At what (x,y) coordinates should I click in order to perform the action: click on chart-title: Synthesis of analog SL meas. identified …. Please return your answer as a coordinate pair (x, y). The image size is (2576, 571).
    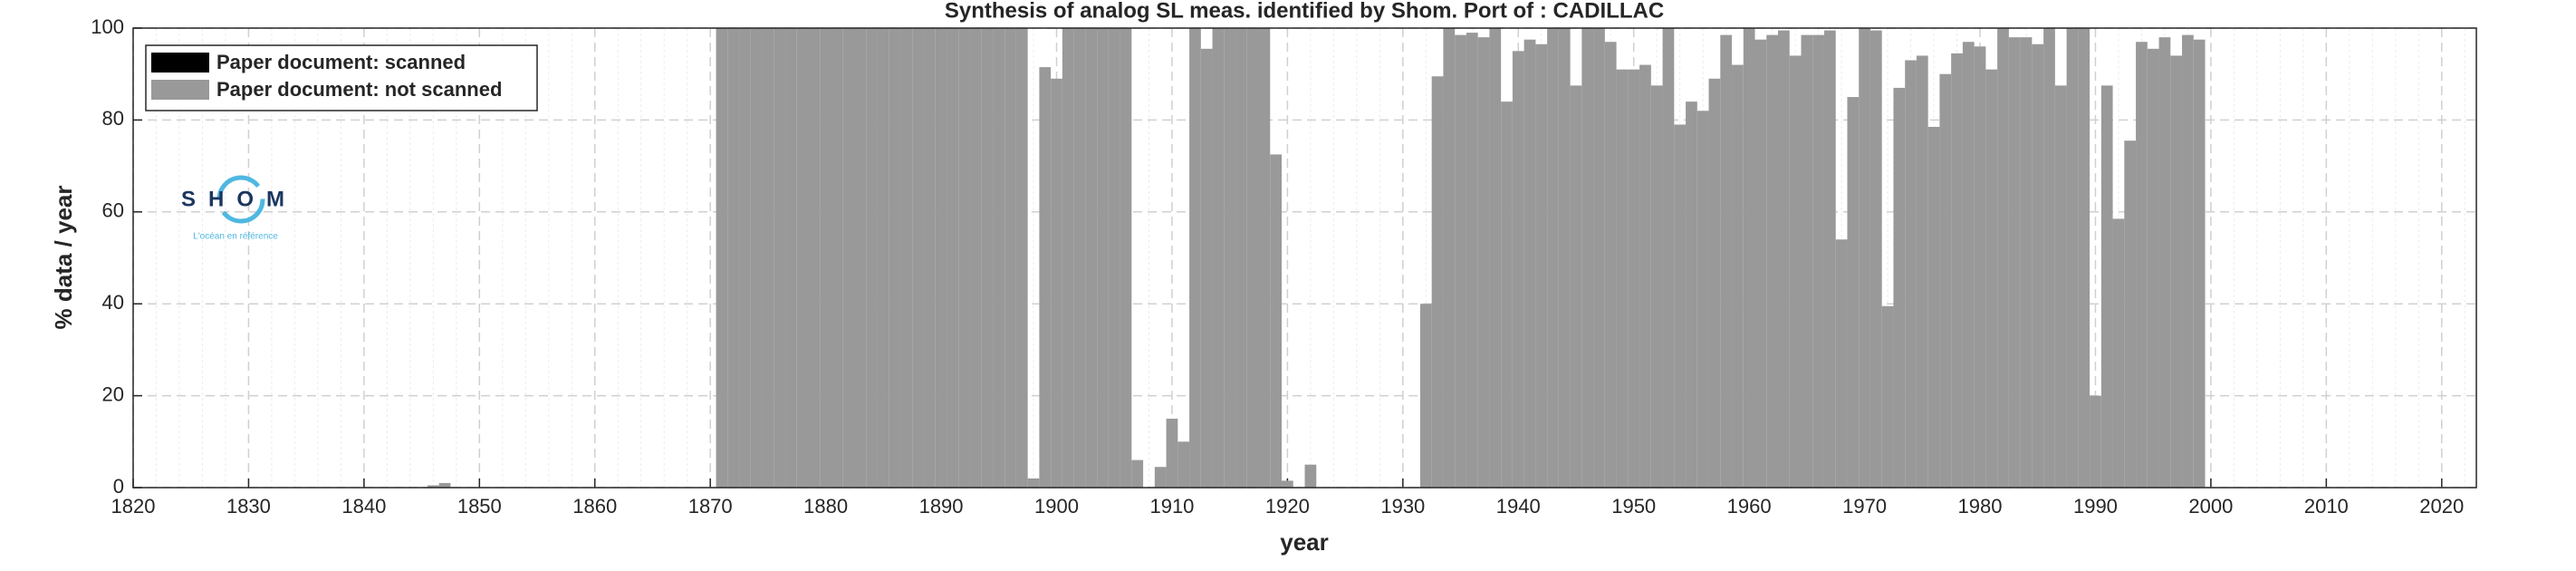
    Looking at the image, I should click on (1304, 11).